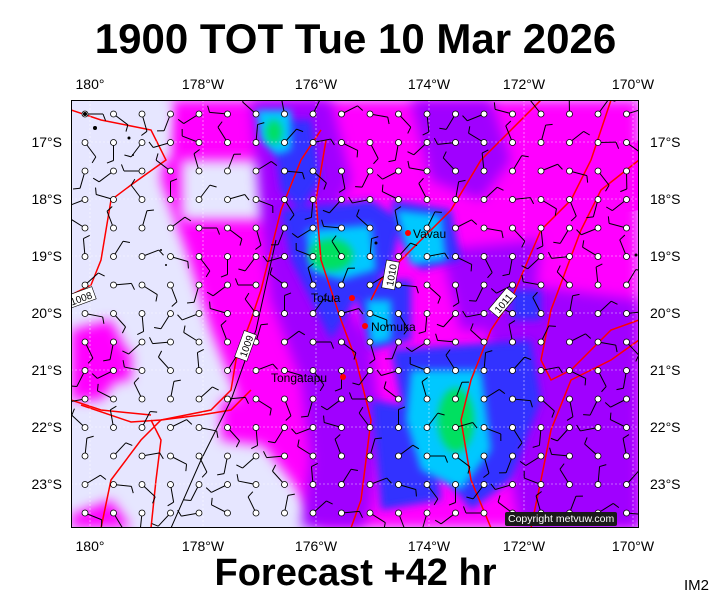  What do you see at coordinates (203, 546) in the screenshot?
I see `lon-label-bottom: 178°W` at bounding box center [203, 546].